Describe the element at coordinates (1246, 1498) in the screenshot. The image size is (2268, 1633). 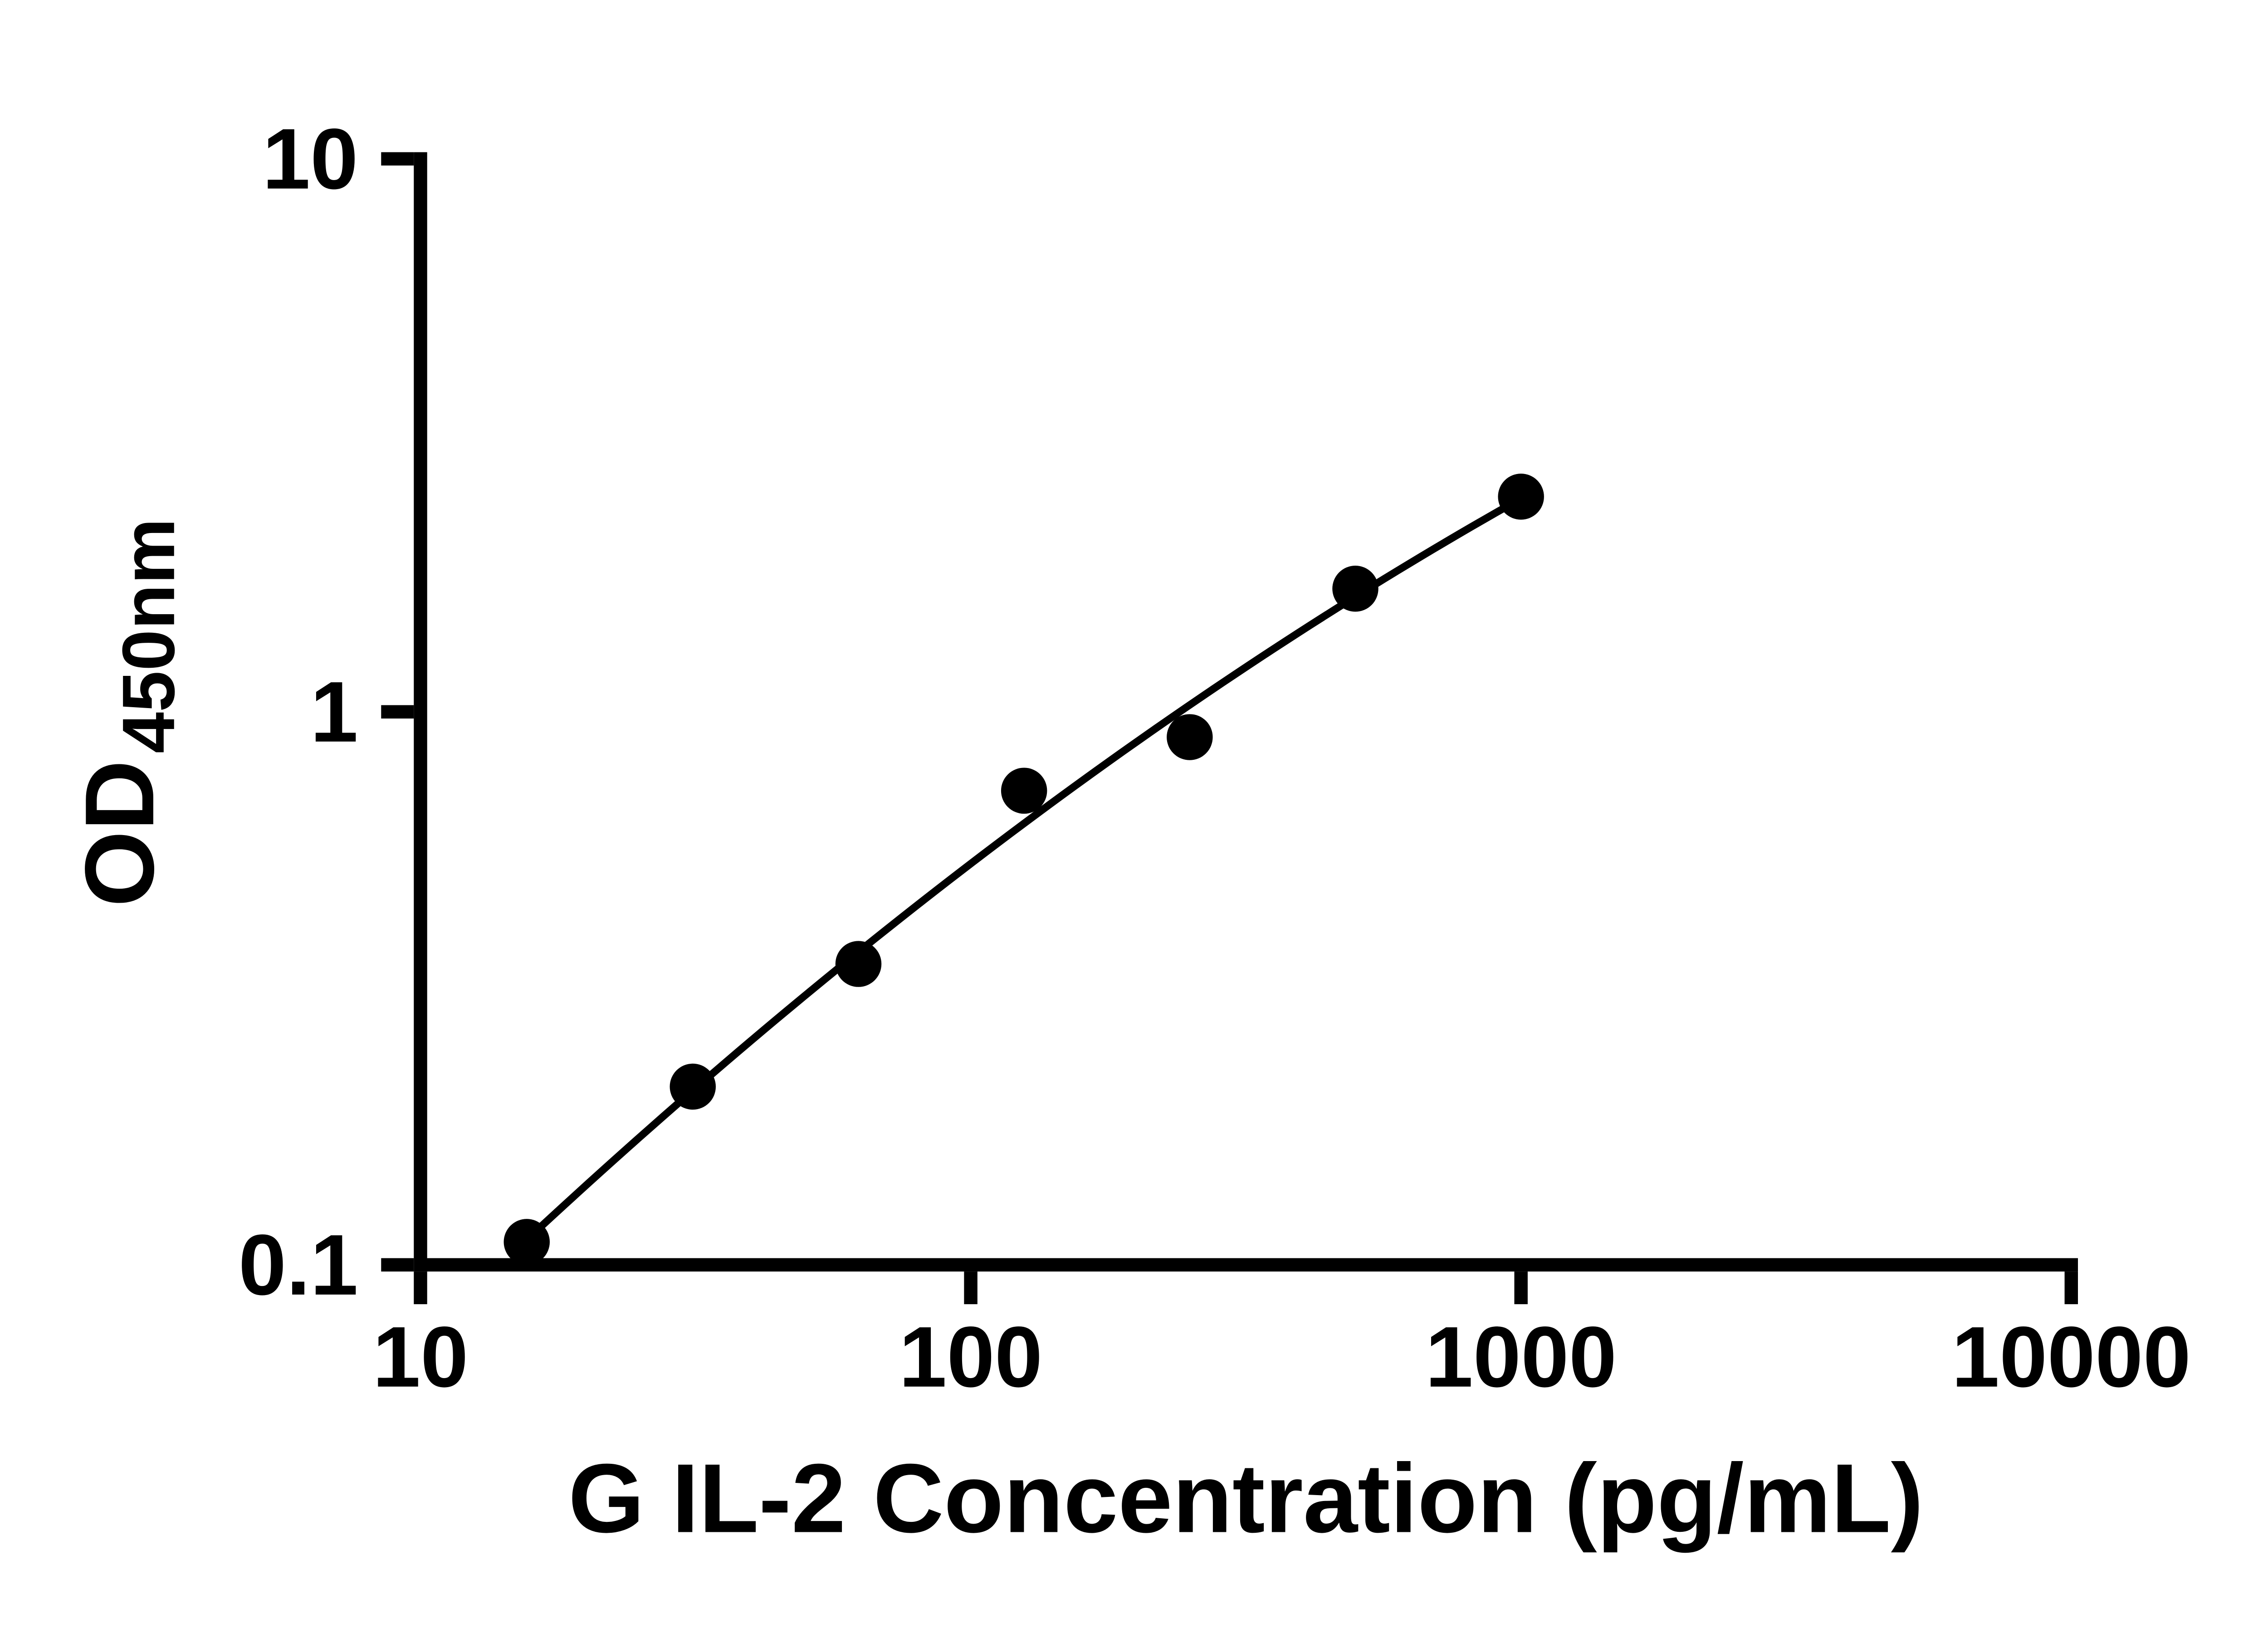
I see `x-axis-title: G IL-2 Concentration (pg/mL)` at that location.